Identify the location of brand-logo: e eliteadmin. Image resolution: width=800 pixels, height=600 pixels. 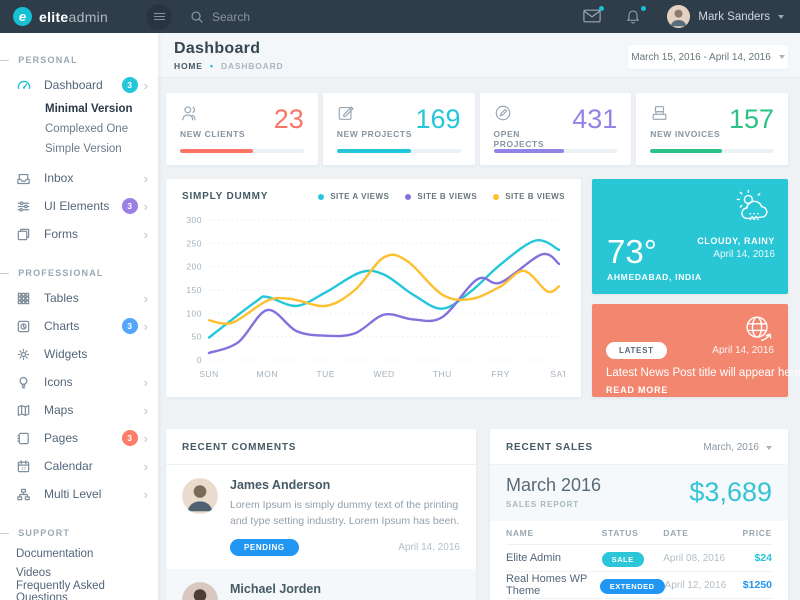
(79, 16).